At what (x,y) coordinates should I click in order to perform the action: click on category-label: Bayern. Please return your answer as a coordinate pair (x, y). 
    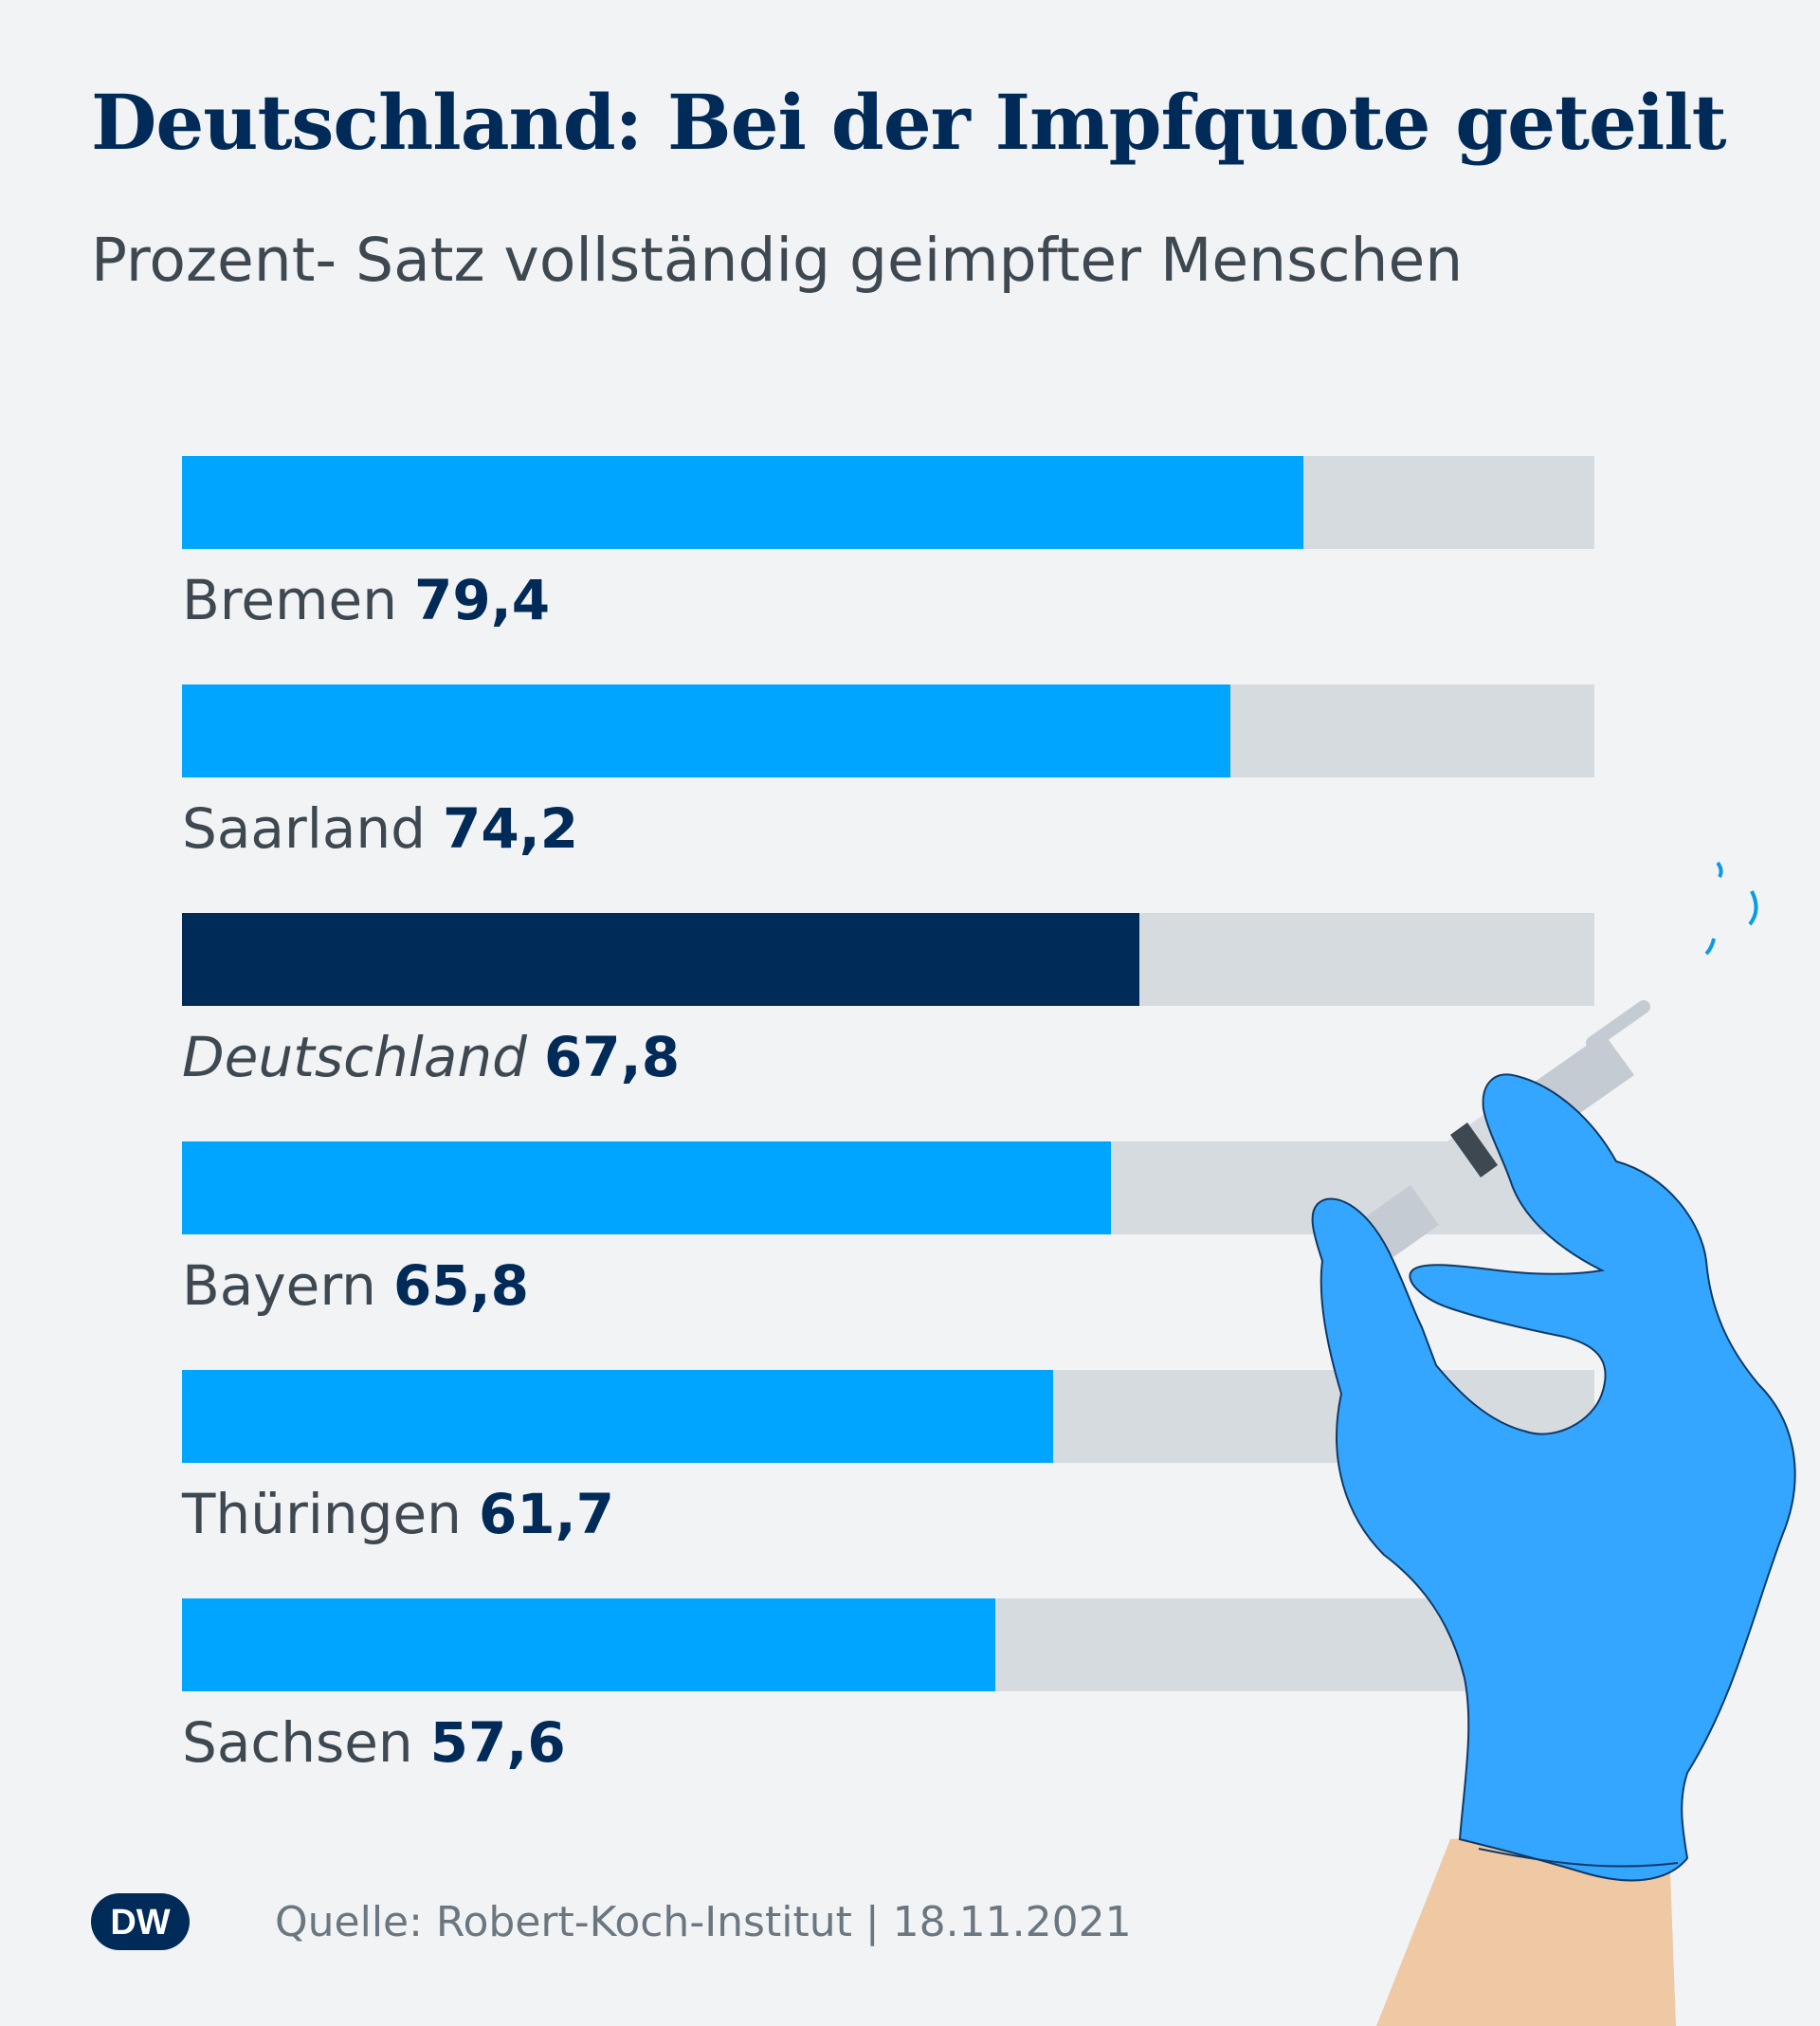
    Looking at the image, I should click on (279, 1285).